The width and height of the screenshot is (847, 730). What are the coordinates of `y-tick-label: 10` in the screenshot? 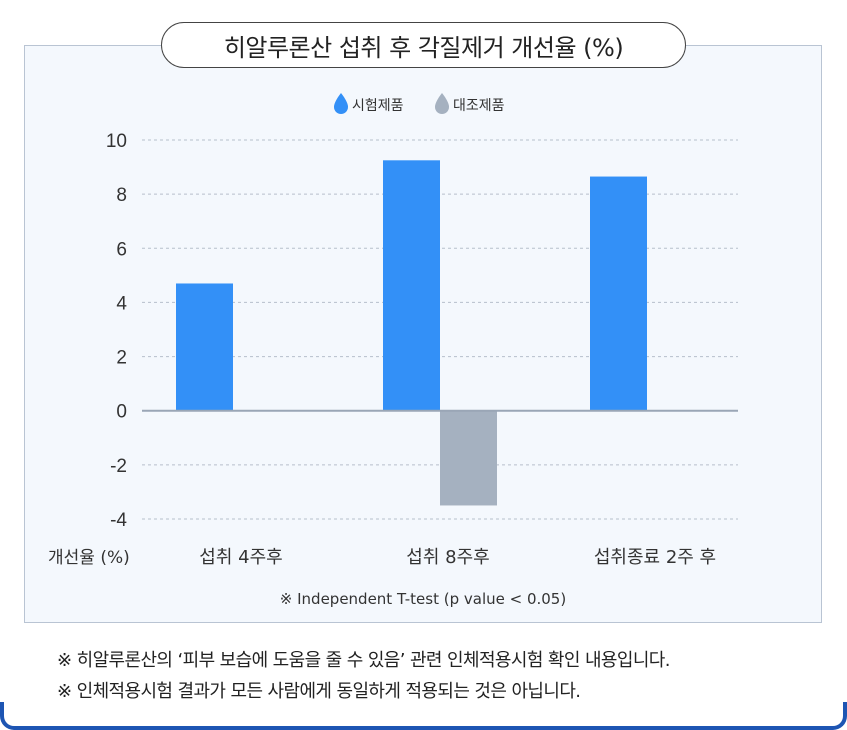 It's located at (116, 141).